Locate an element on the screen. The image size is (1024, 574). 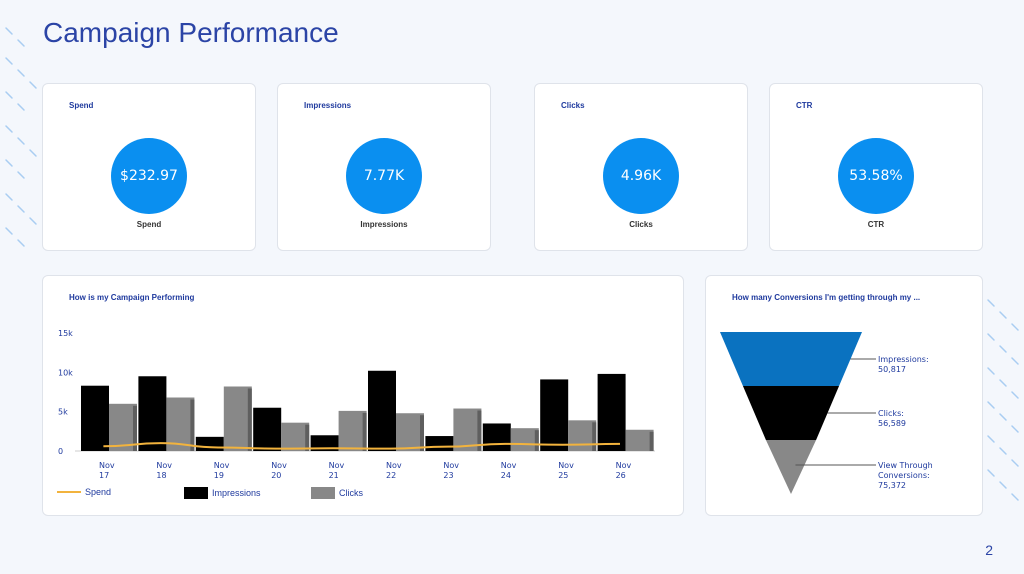
legend-label: Clicks is located at coordinates (351, 493).